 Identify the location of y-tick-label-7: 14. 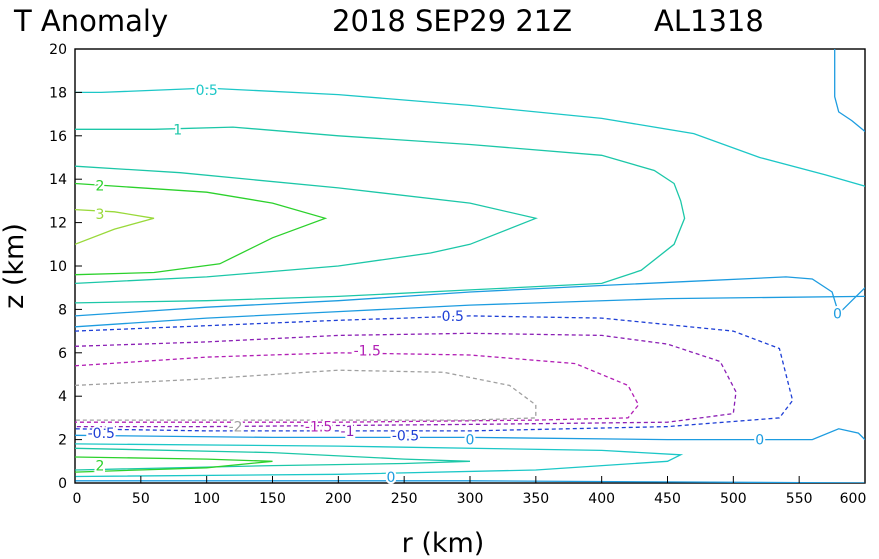
(58, 180).